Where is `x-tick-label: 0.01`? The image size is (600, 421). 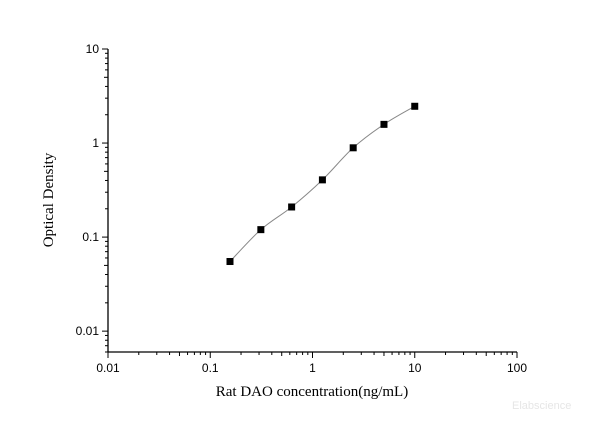 x-tick-label: 0.01 is located at coordinates (108, 368).